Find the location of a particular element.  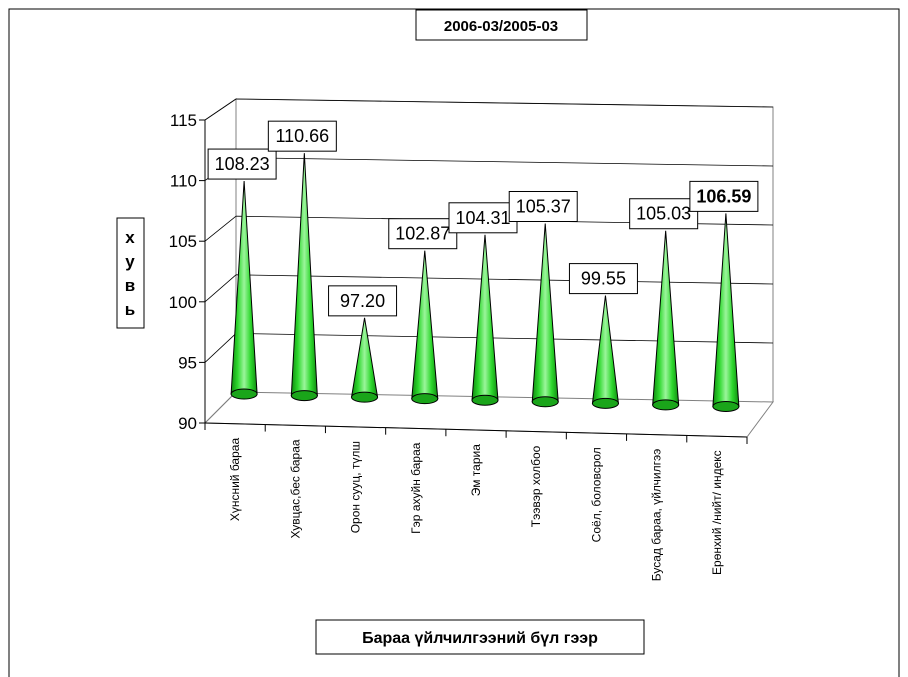

y-axis-title-letter: ь is located at coordinates (130, 309).